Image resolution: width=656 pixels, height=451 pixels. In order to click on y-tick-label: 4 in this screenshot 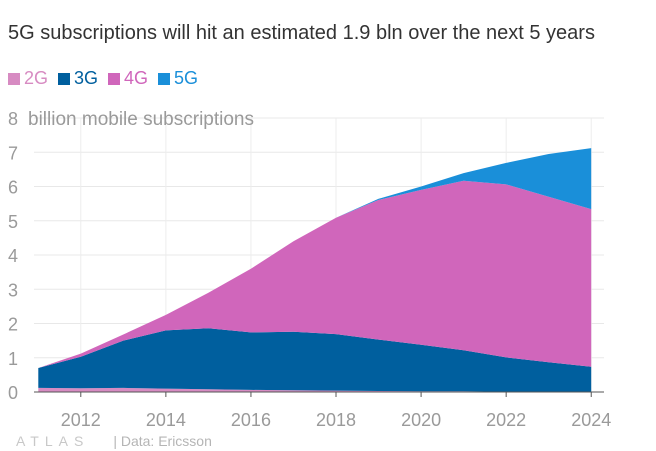, I will do `click(13, 256)`.